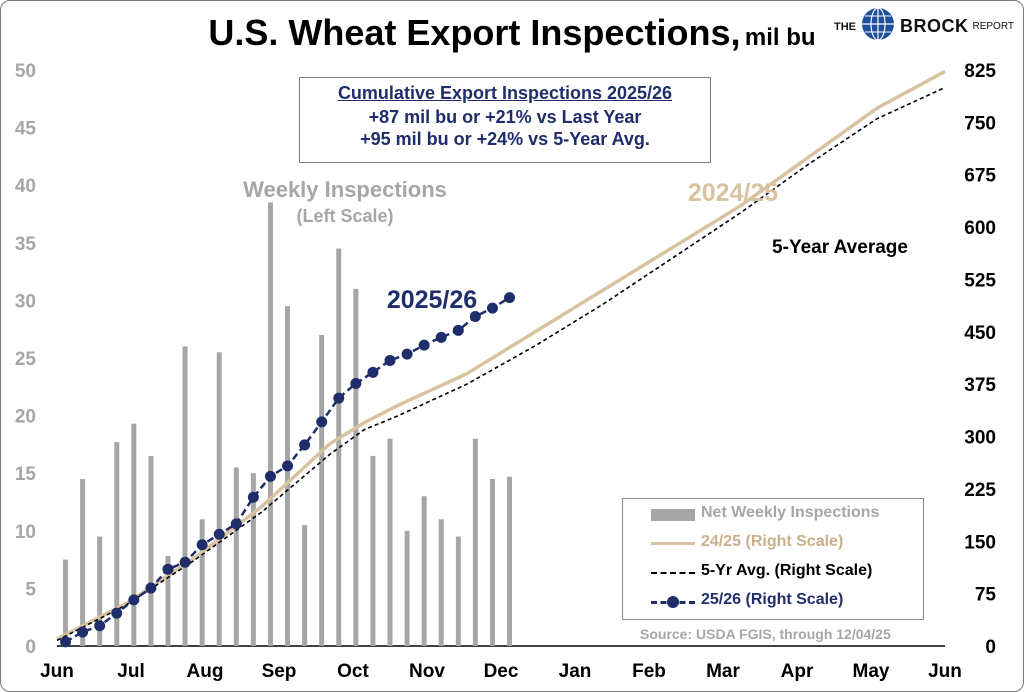 The image size is (1024, 692). What do you see at coordinates (980, 542) in the screenshot?
I see `right-tick-label: 150` at bounding box center [980, 542].